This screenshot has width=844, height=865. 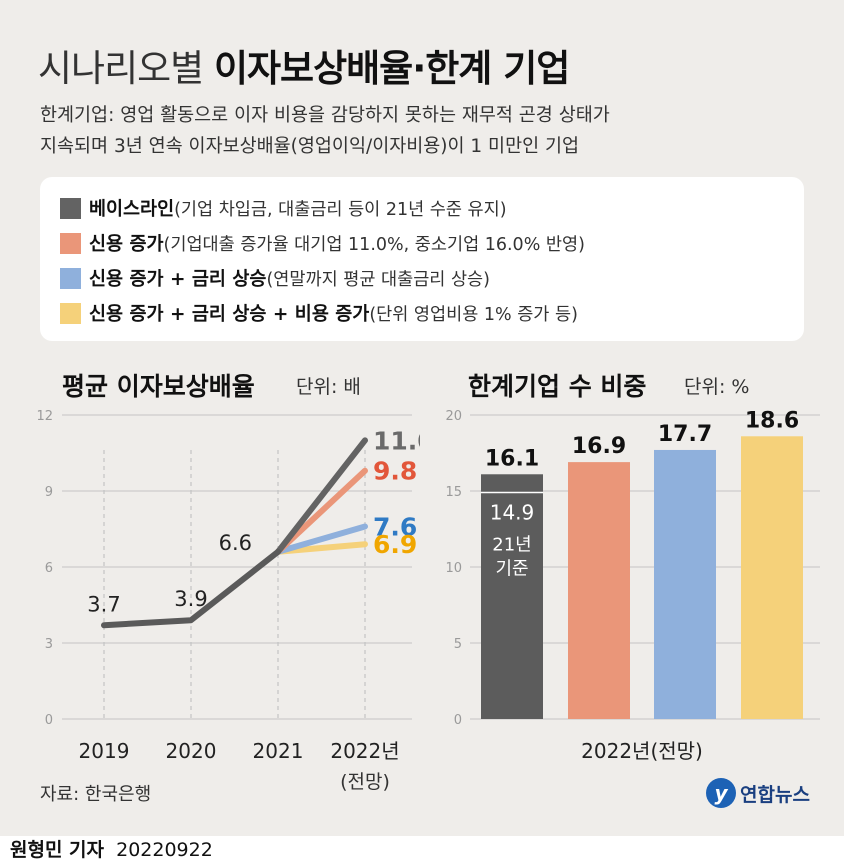 I want to click on x-tick-label: 2019, so click(x=104, y=751).